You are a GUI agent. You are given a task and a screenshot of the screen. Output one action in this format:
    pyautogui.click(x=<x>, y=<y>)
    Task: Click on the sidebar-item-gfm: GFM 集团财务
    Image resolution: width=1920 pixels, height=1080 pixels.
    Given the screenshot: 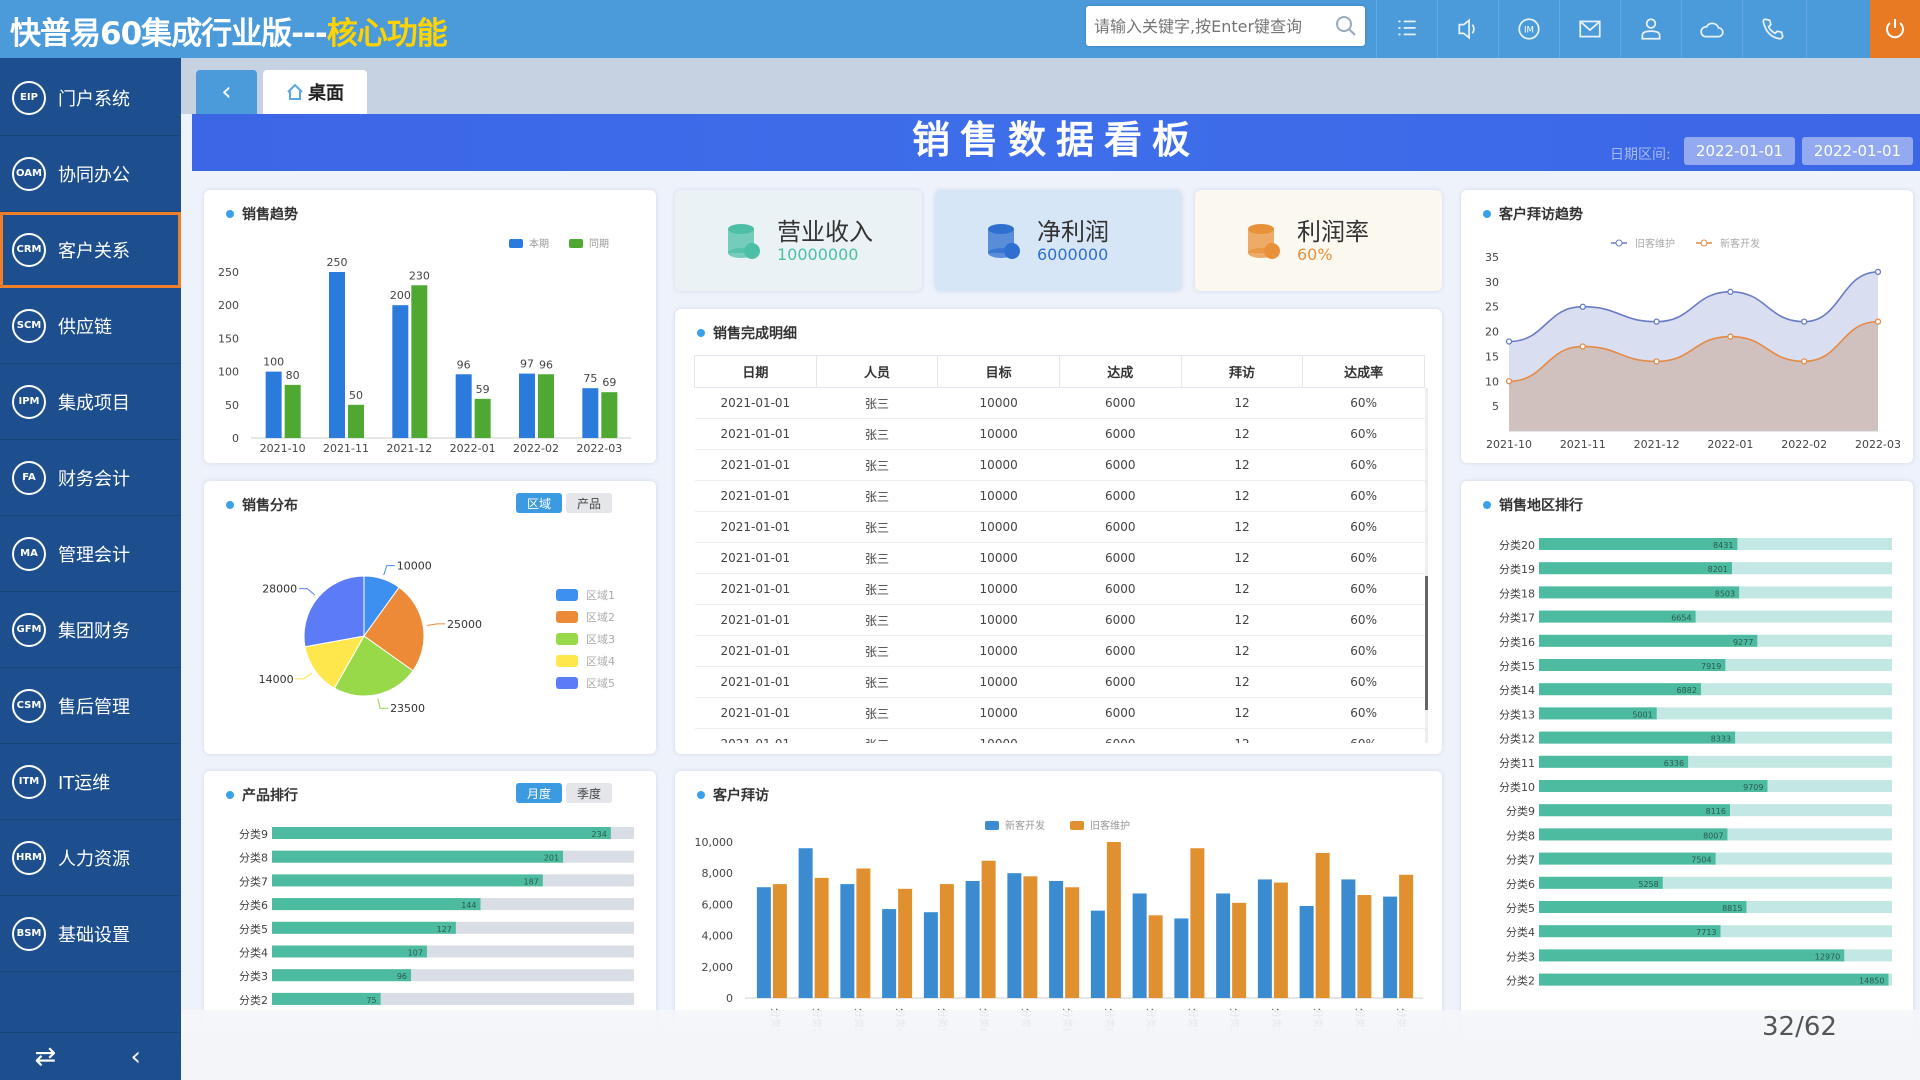 What is the action you would take?
    pyautogui.click(x=90, y=630)
    